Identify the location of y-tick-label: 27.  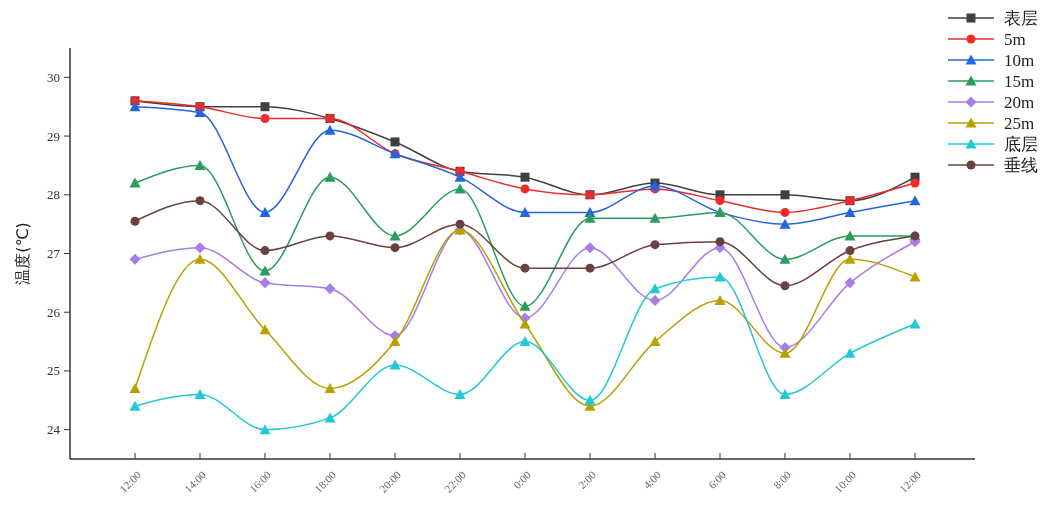
(54, 254).